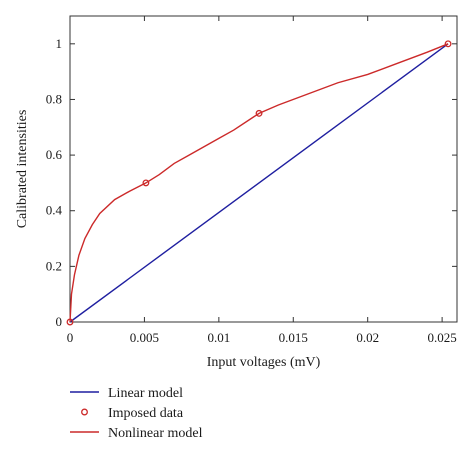  I want to click on y-tick-label: 0.4, so click(54, 210).